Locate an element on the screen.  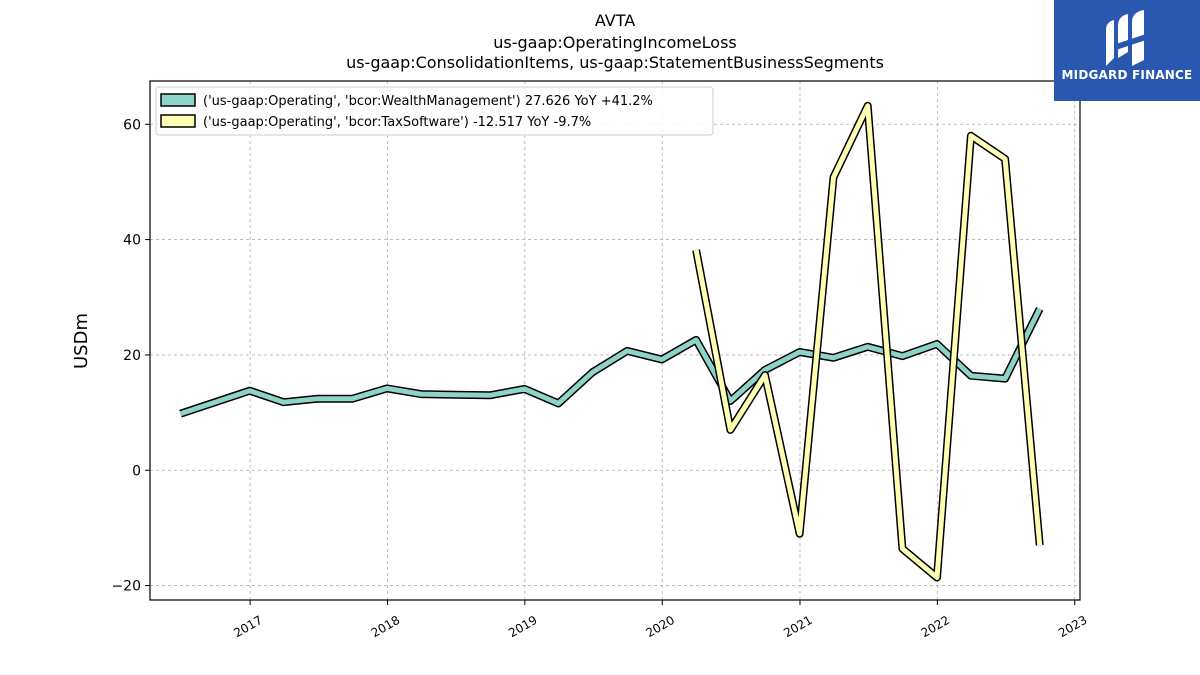
legend-swatch-tax-software is located at coordinates (178, 121).